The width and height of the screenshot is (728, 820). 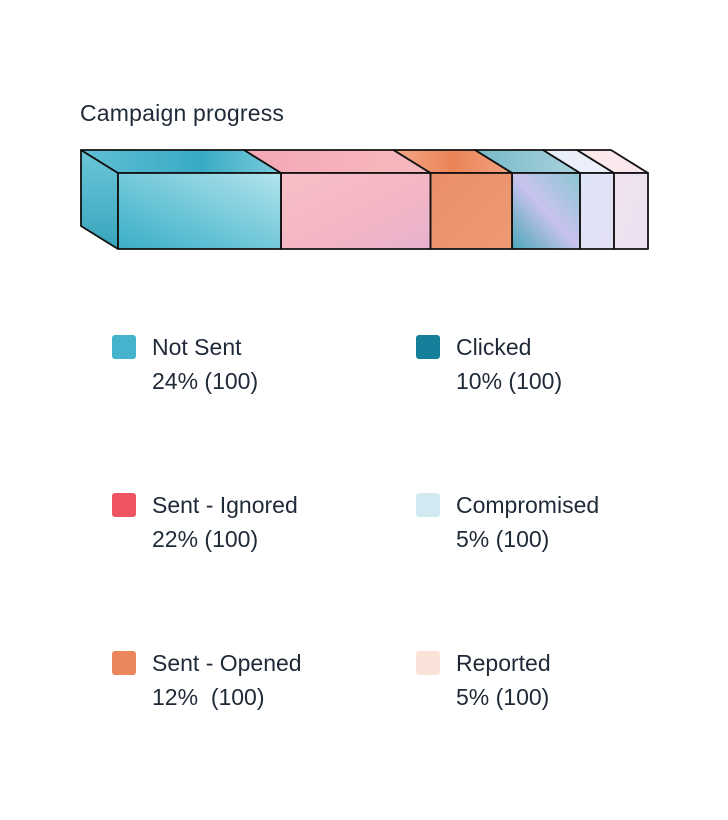 What do you see at coordinates (227, 663) in the screenshot?
I see `legend-label: Sent - Opened` at bounding box center [227, 663].